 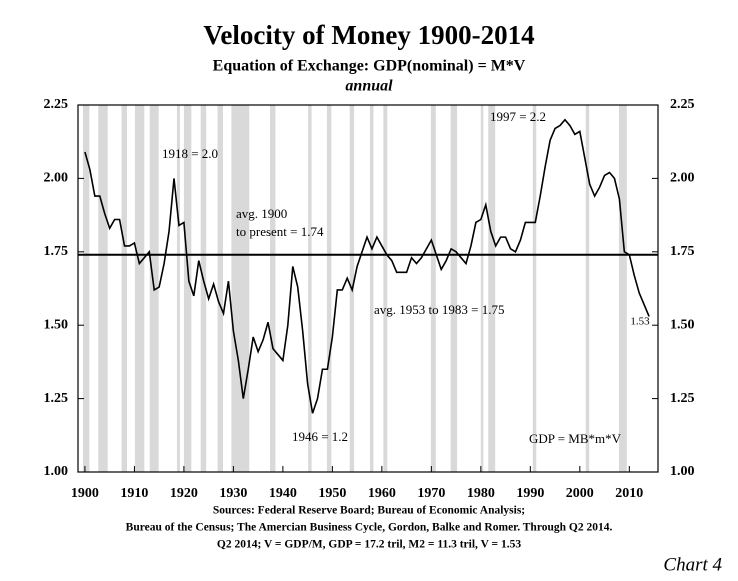 I want to click on x-tick-label: 1940, so click(x=283, y=493).